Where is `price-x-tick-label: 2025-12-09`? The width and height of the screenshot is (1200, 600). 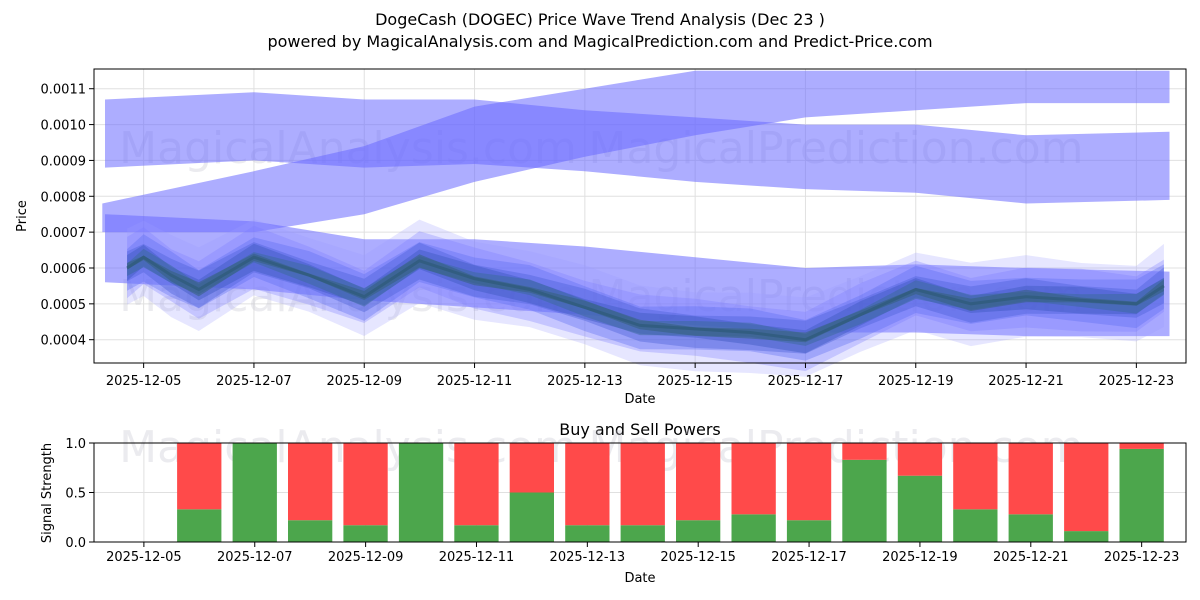
price-x-tick-label: 2025-12-09 is located at coordinates (364, 381).